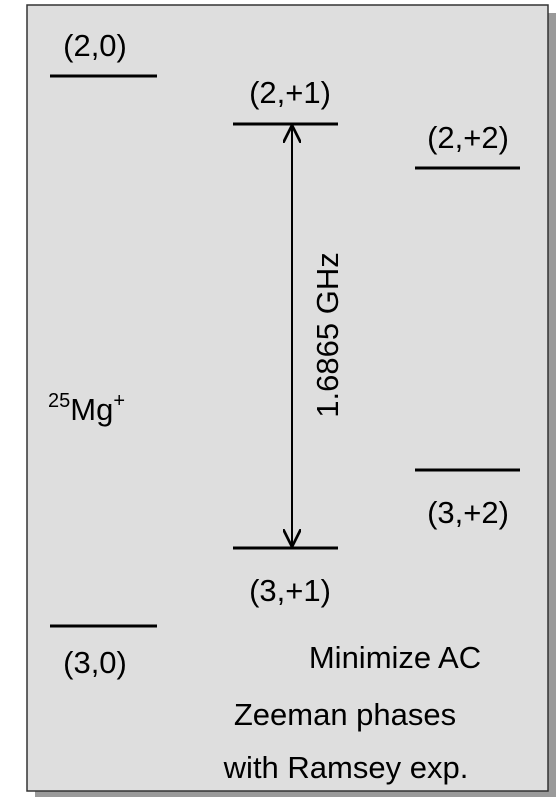 The width and height of the screenshot is (560, 799). I want to click on element: Mg, so click(91, 409).